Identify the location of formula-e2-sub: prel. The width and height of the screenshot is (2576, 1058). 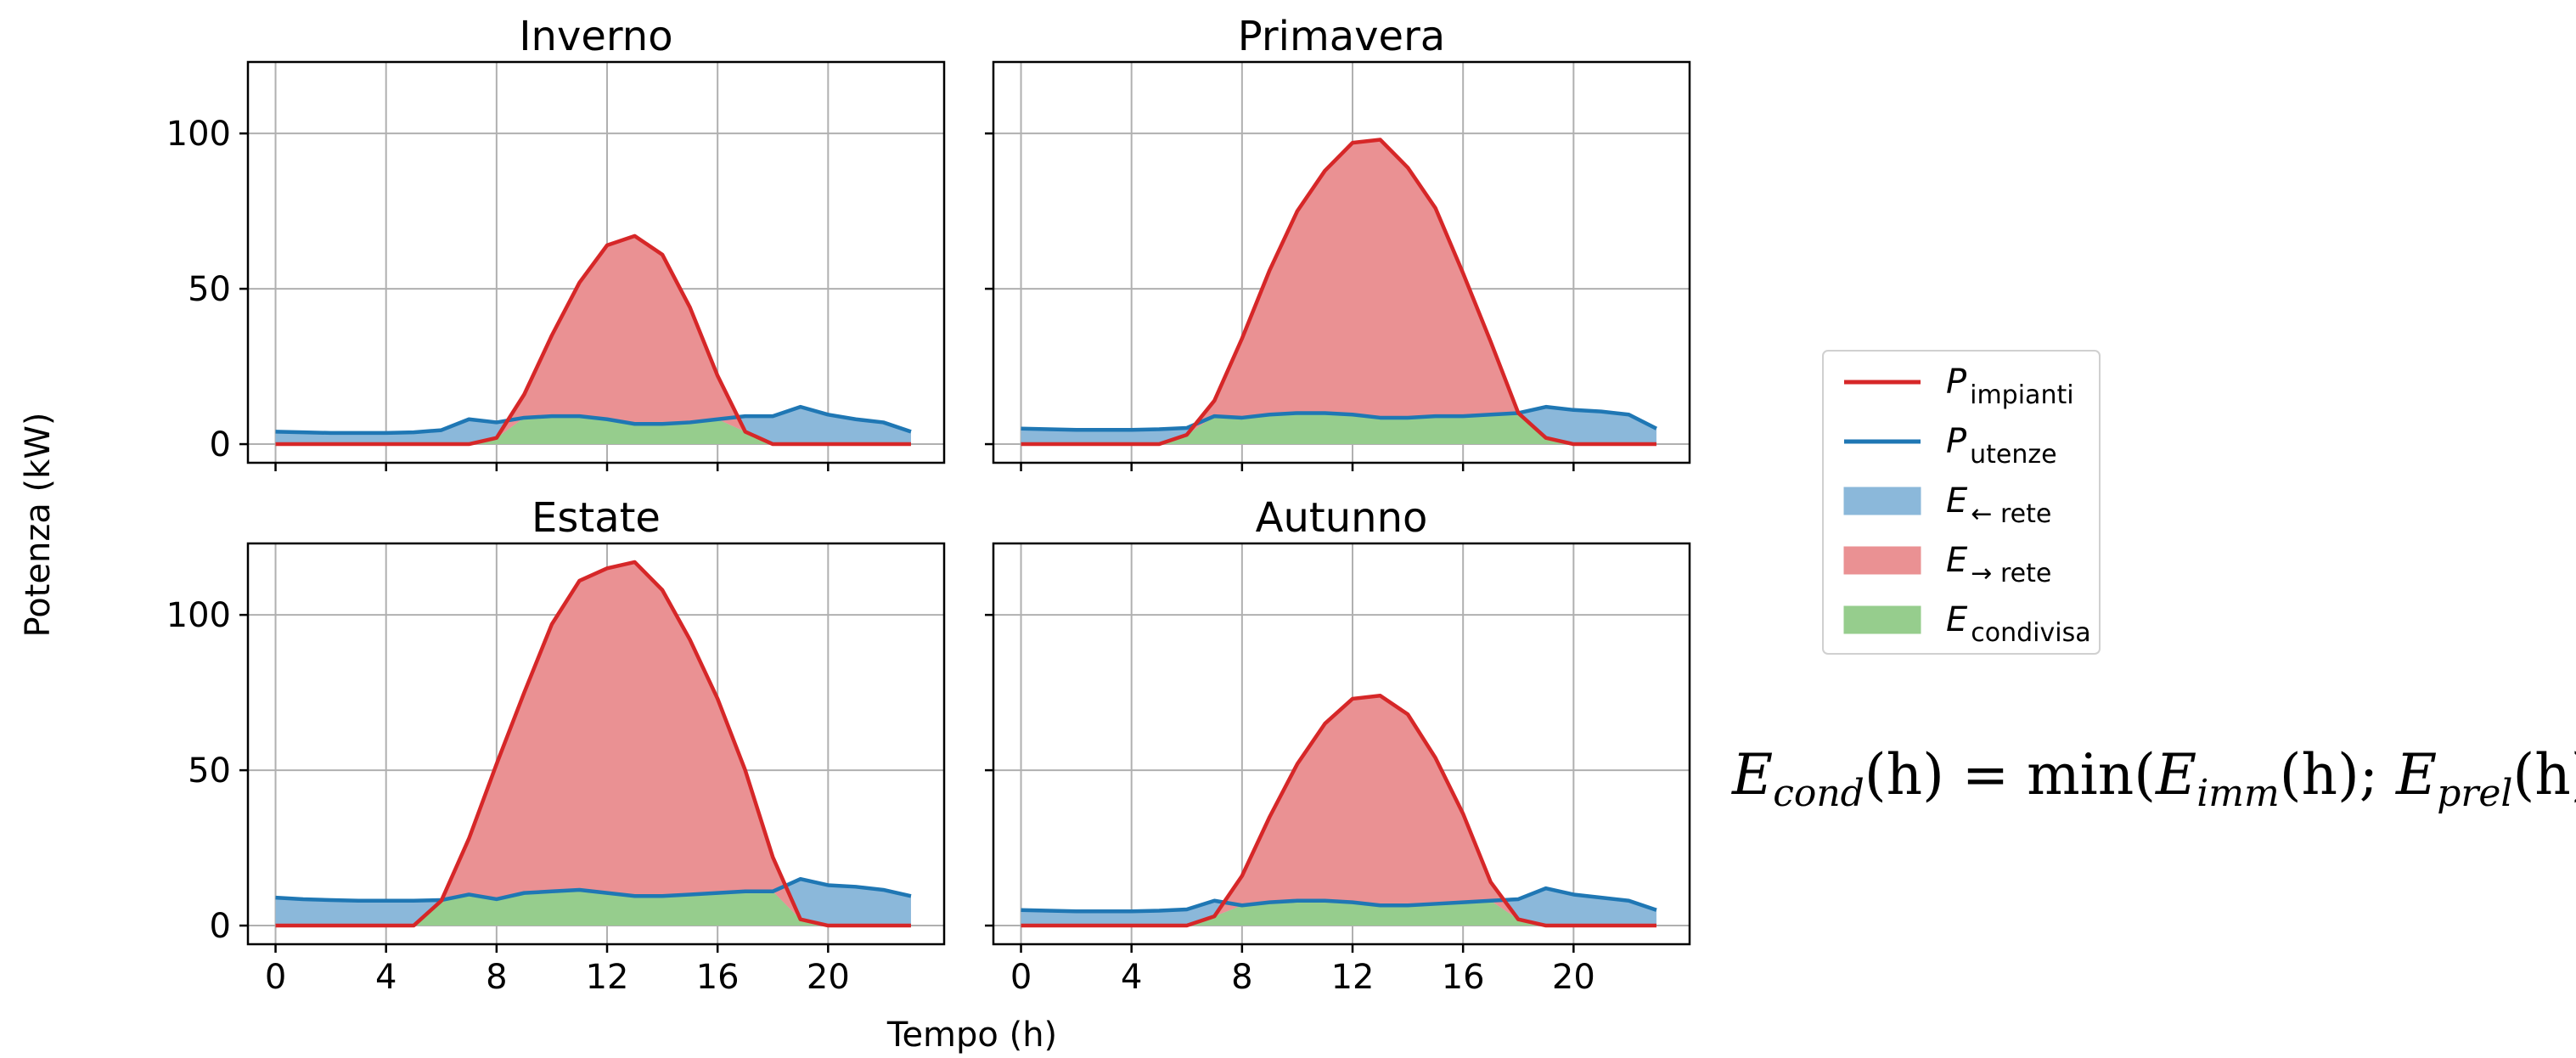
(2474, 793).